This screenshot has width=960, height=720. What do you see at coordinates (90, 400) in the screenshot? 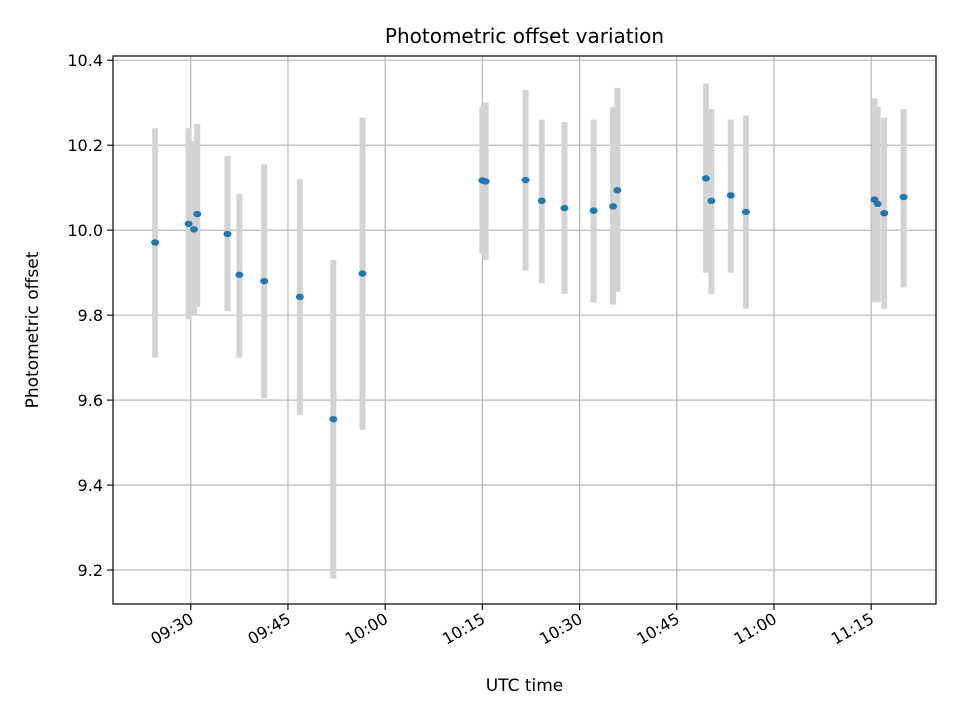
I see `y-tick-label: 9.6` at bounding box center [90, 400].